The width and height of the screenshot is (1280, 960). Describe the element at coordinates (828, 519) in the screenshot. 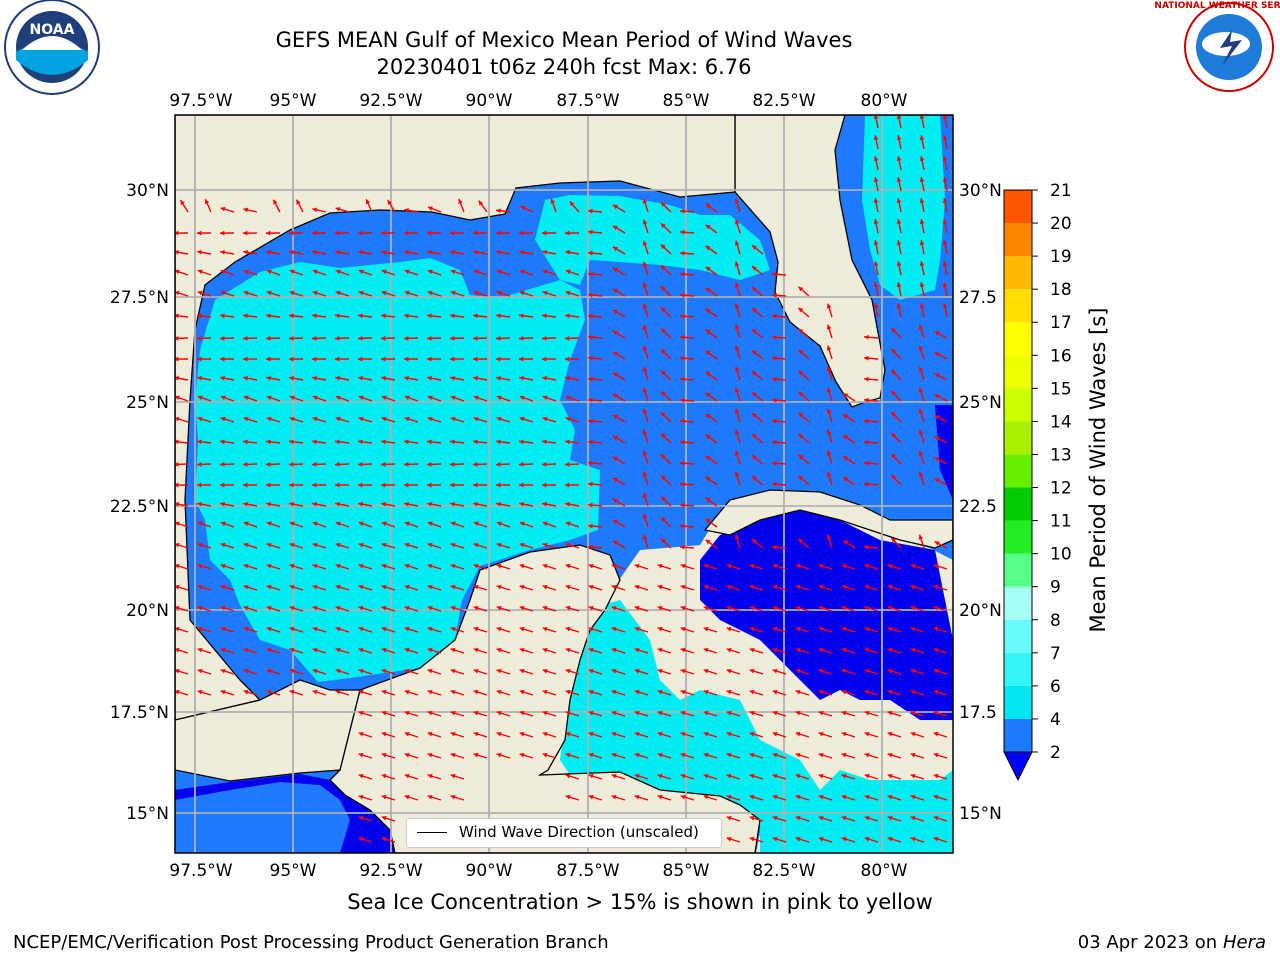

I see `cuba-landmass` at that location.